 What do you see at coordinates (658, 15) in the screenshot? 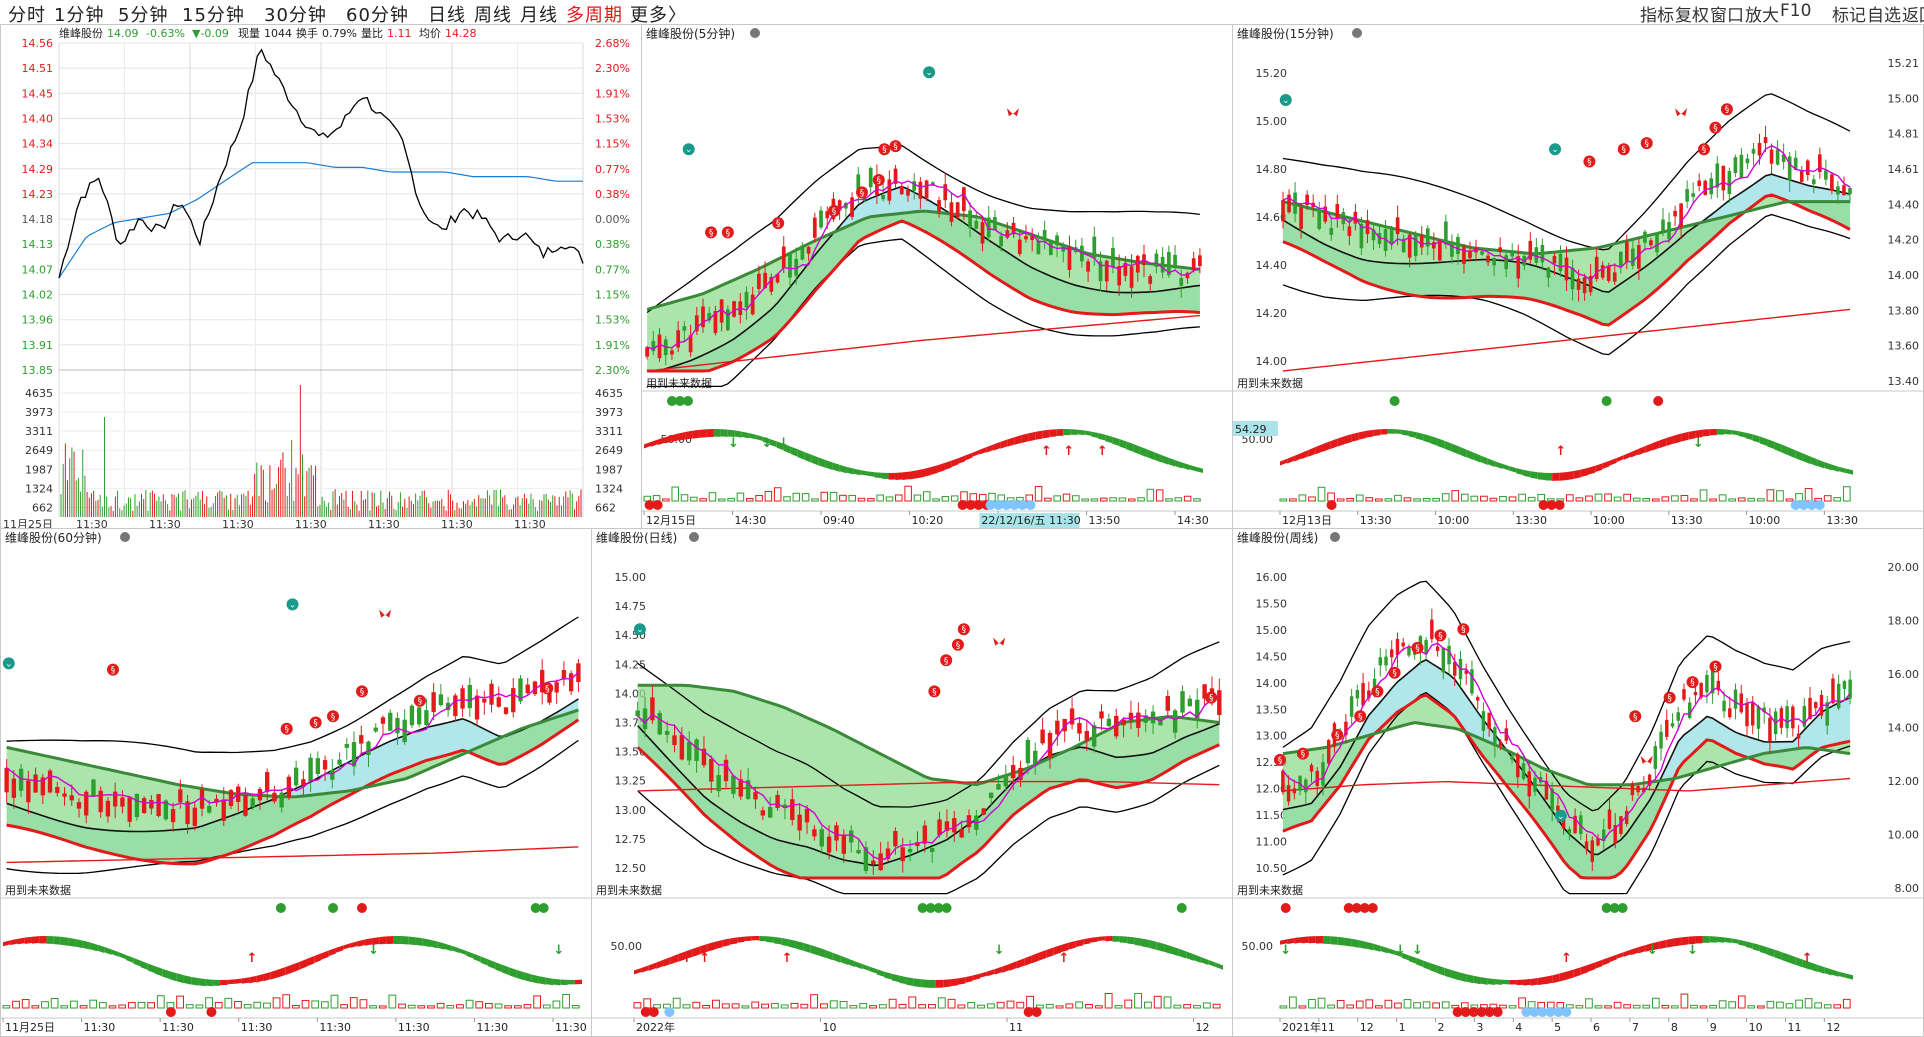
I see `tab-period: 更多〉` at bounding box center [658, 15].